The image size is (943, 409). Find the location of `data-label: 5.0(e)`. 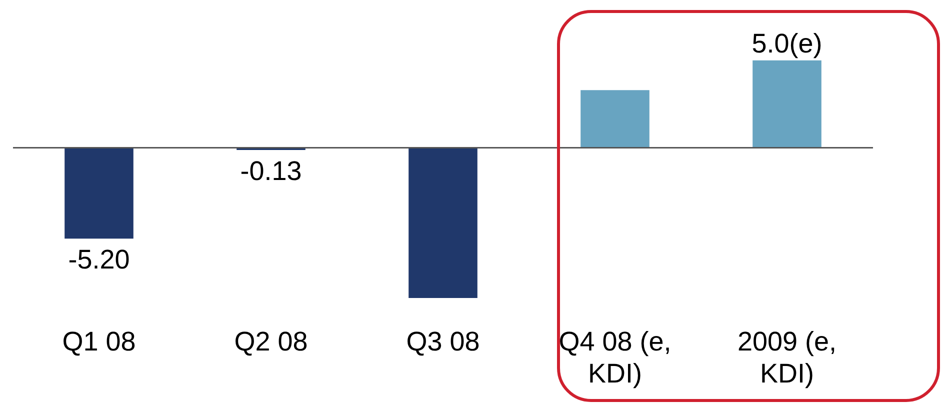

data-label: 5.0(e) is located at coordinates (787, 43).